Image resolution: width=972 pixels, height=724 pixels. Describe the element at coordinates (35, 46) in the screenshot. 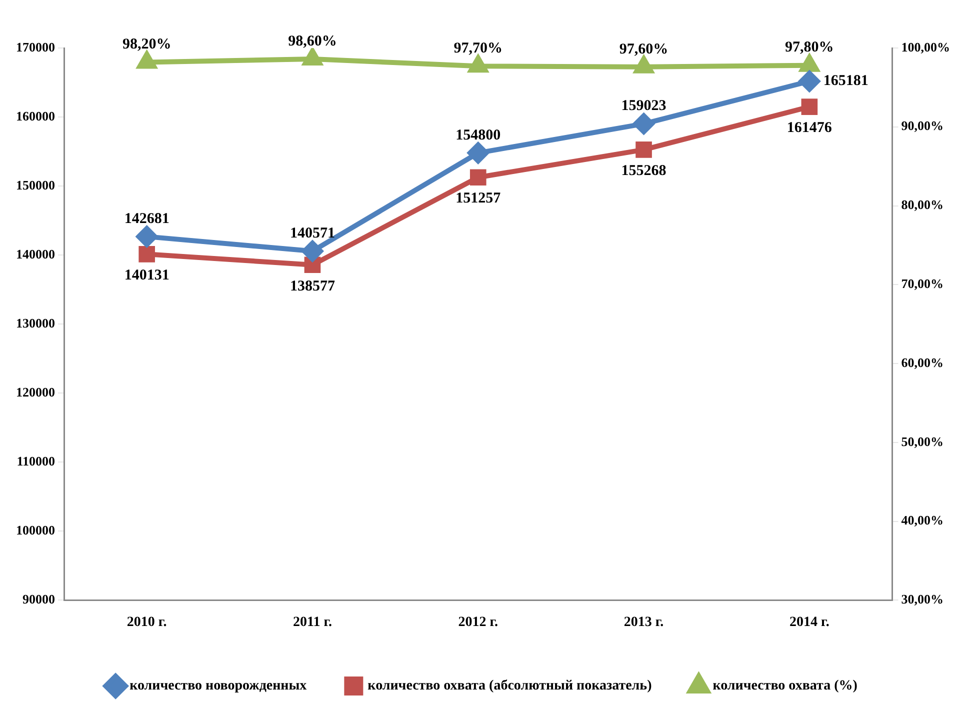

I see `y-tick-label: 170000` at that location.